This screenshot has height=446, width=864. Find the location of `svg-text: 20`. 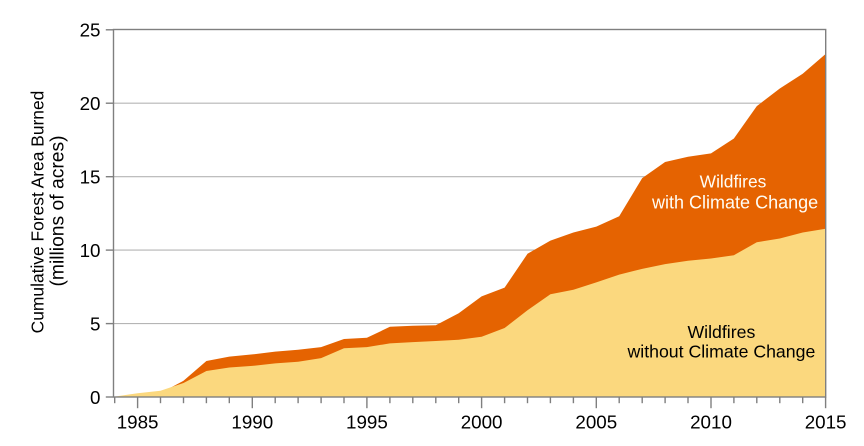

svg-text: 20 is located at coordinates (90, 103).